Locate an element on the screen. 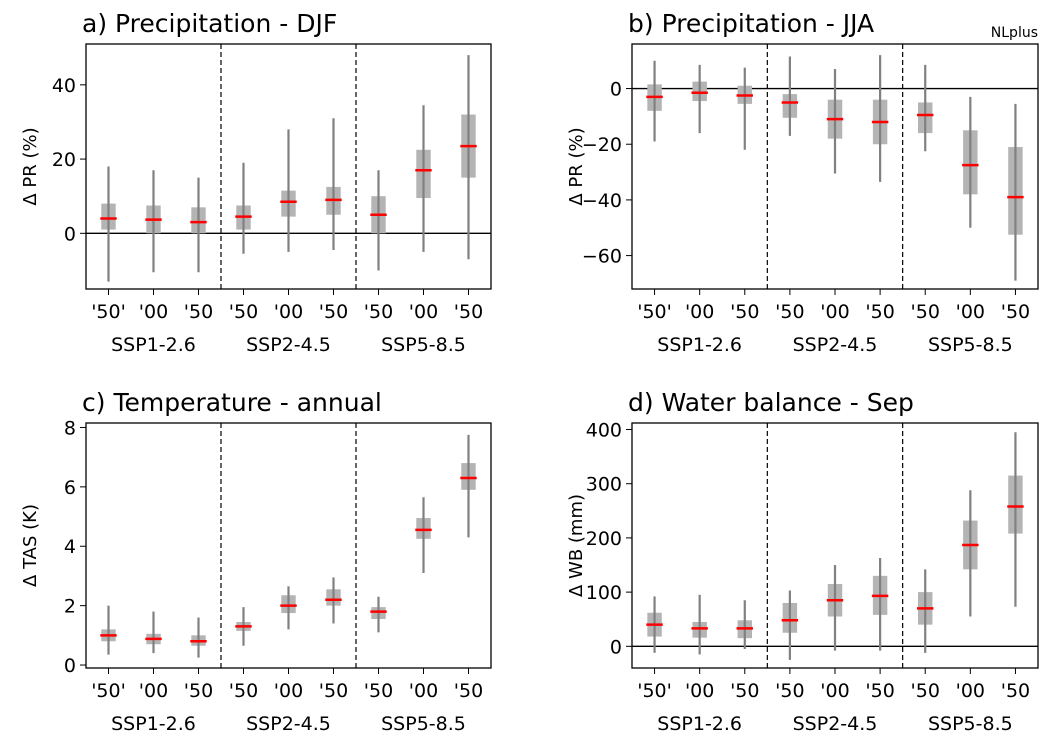 The height and width of the screenshot is (735, 1044). chart-title: b) Precipitation - JJA is located at coordinates (751, 23).